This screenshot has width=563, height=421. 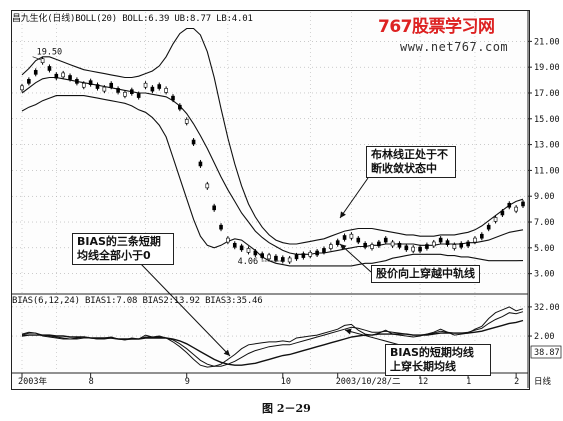 I want to click on x-tick-label: 2003年, so click(x=32, y=381).